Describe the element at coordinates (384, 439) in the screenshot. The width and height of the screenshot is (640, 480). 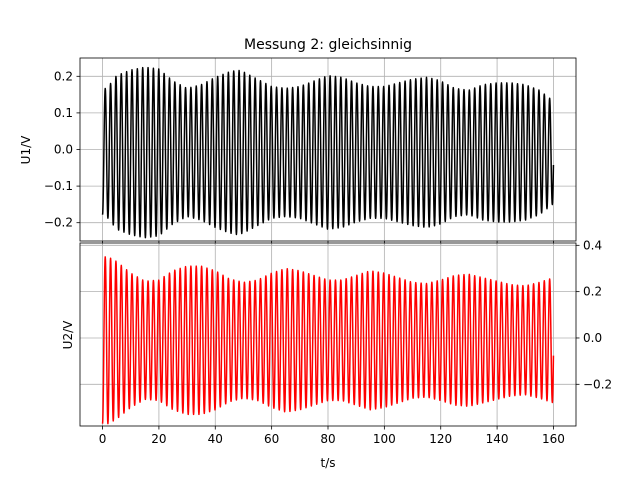
I see `x-tick-label-100: 100` at that location.